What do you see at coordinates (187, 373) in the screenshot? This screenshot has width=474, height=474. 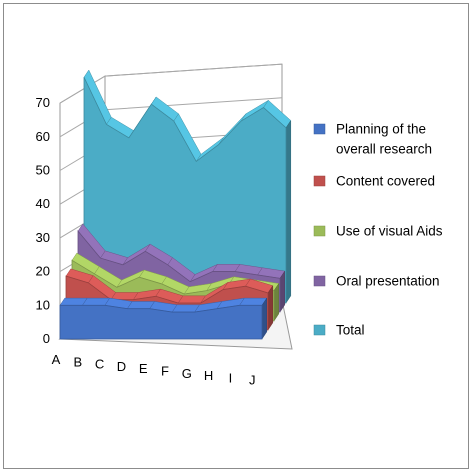 I see `x-tick-label-G: G` at bounding box center [187, 373].